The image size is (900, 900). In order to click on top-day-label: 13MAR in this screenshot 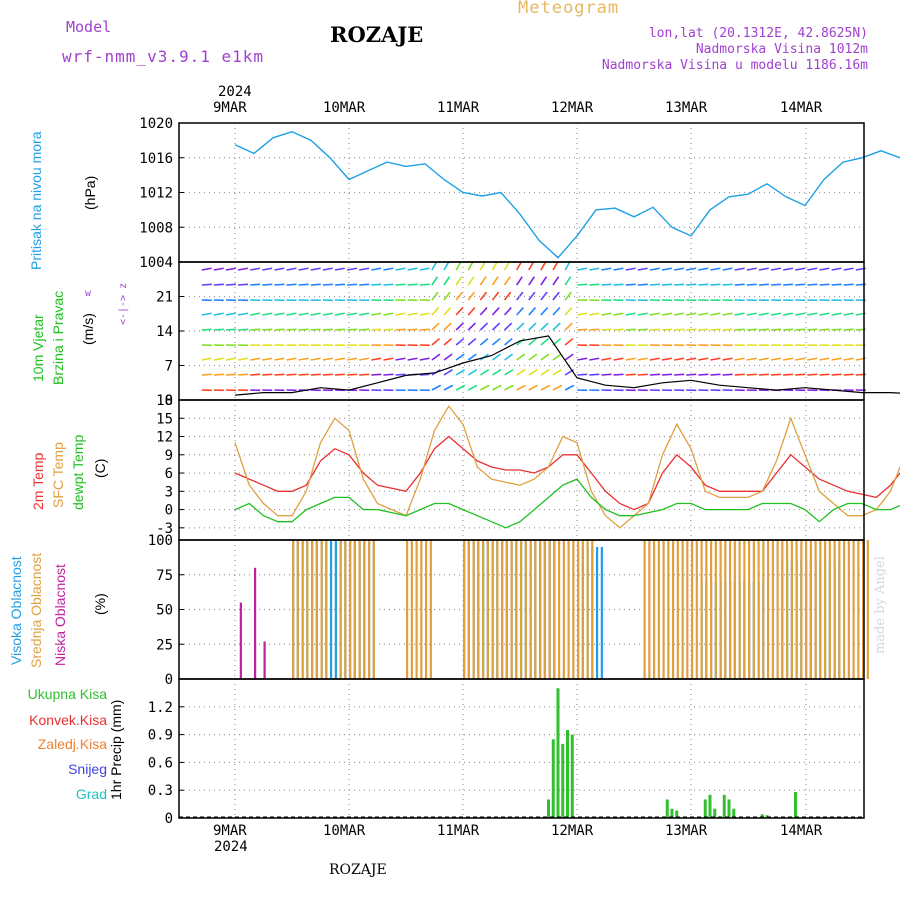, I will do `click(686, 108)`.